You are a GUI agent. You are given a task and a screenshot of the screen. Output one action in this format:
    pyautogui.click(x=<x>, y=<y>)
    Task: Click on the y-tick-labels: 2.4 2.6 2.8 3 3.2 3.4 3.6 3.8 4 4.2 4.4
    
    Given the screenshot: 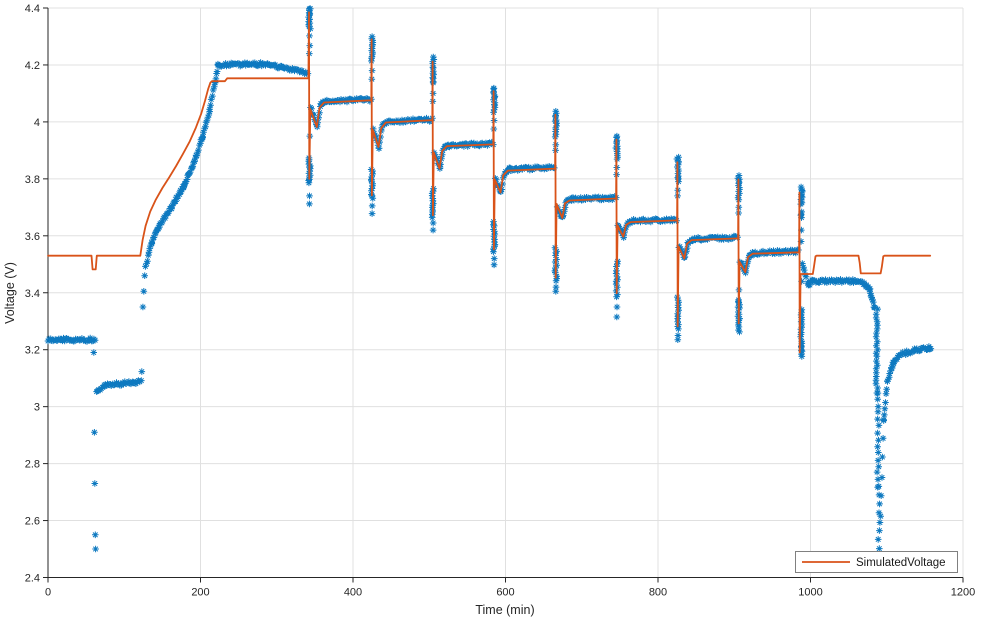 What is the action you would take?
    pyautogui.click(x=32, y=294)
    